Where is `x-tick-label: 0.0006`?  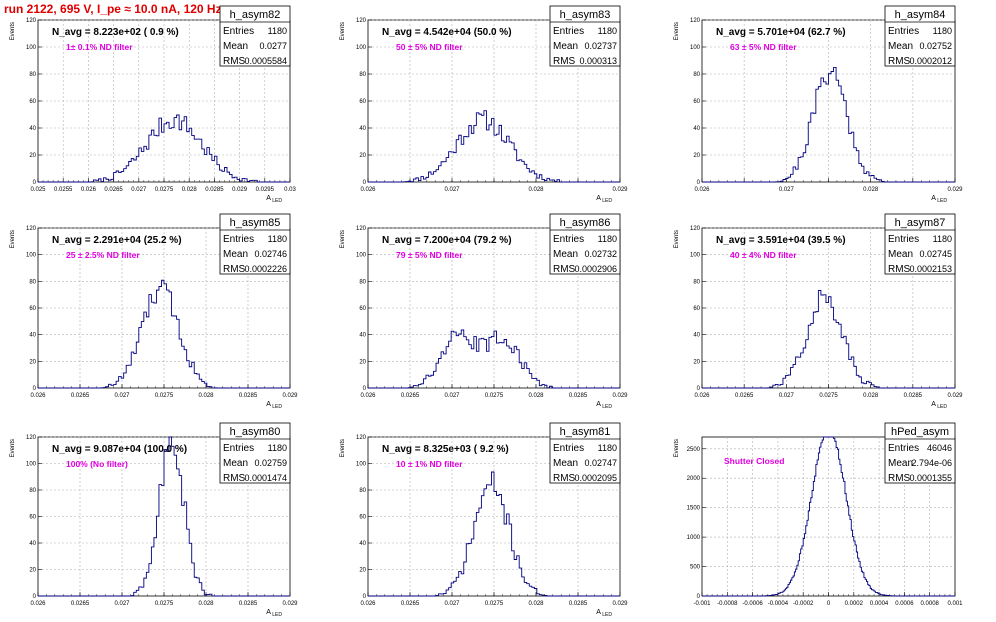 x-tick-label: 0.0006 is located at coordinates (904, 604).